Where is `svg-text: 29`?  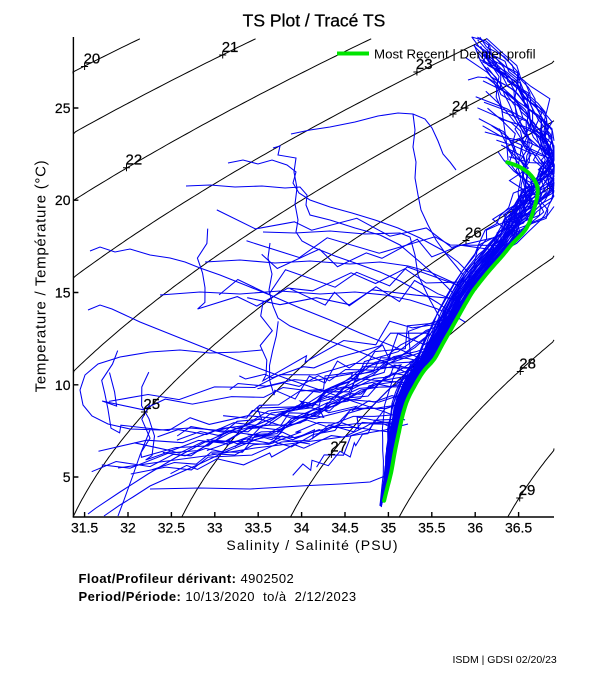 svg-text: 29 is located at coordinates (527, 490).